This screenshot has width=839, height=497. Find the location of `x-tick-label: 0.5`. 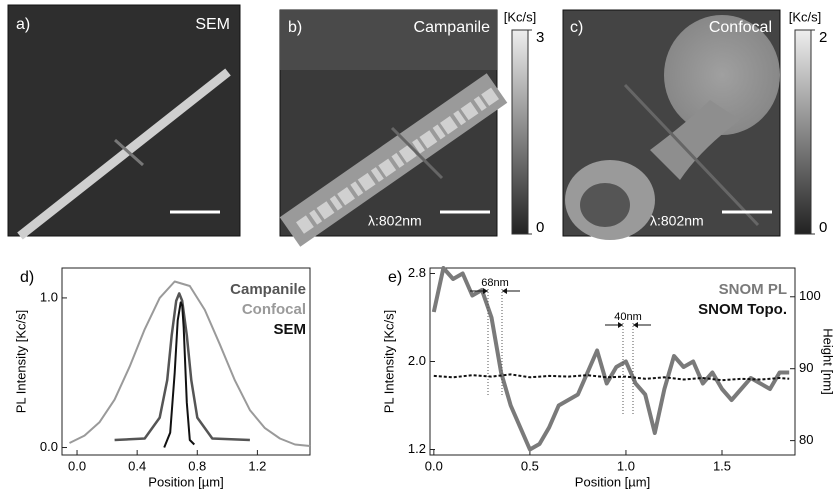

x-tick-label: 0.5 is located at coordinates (530, 465).